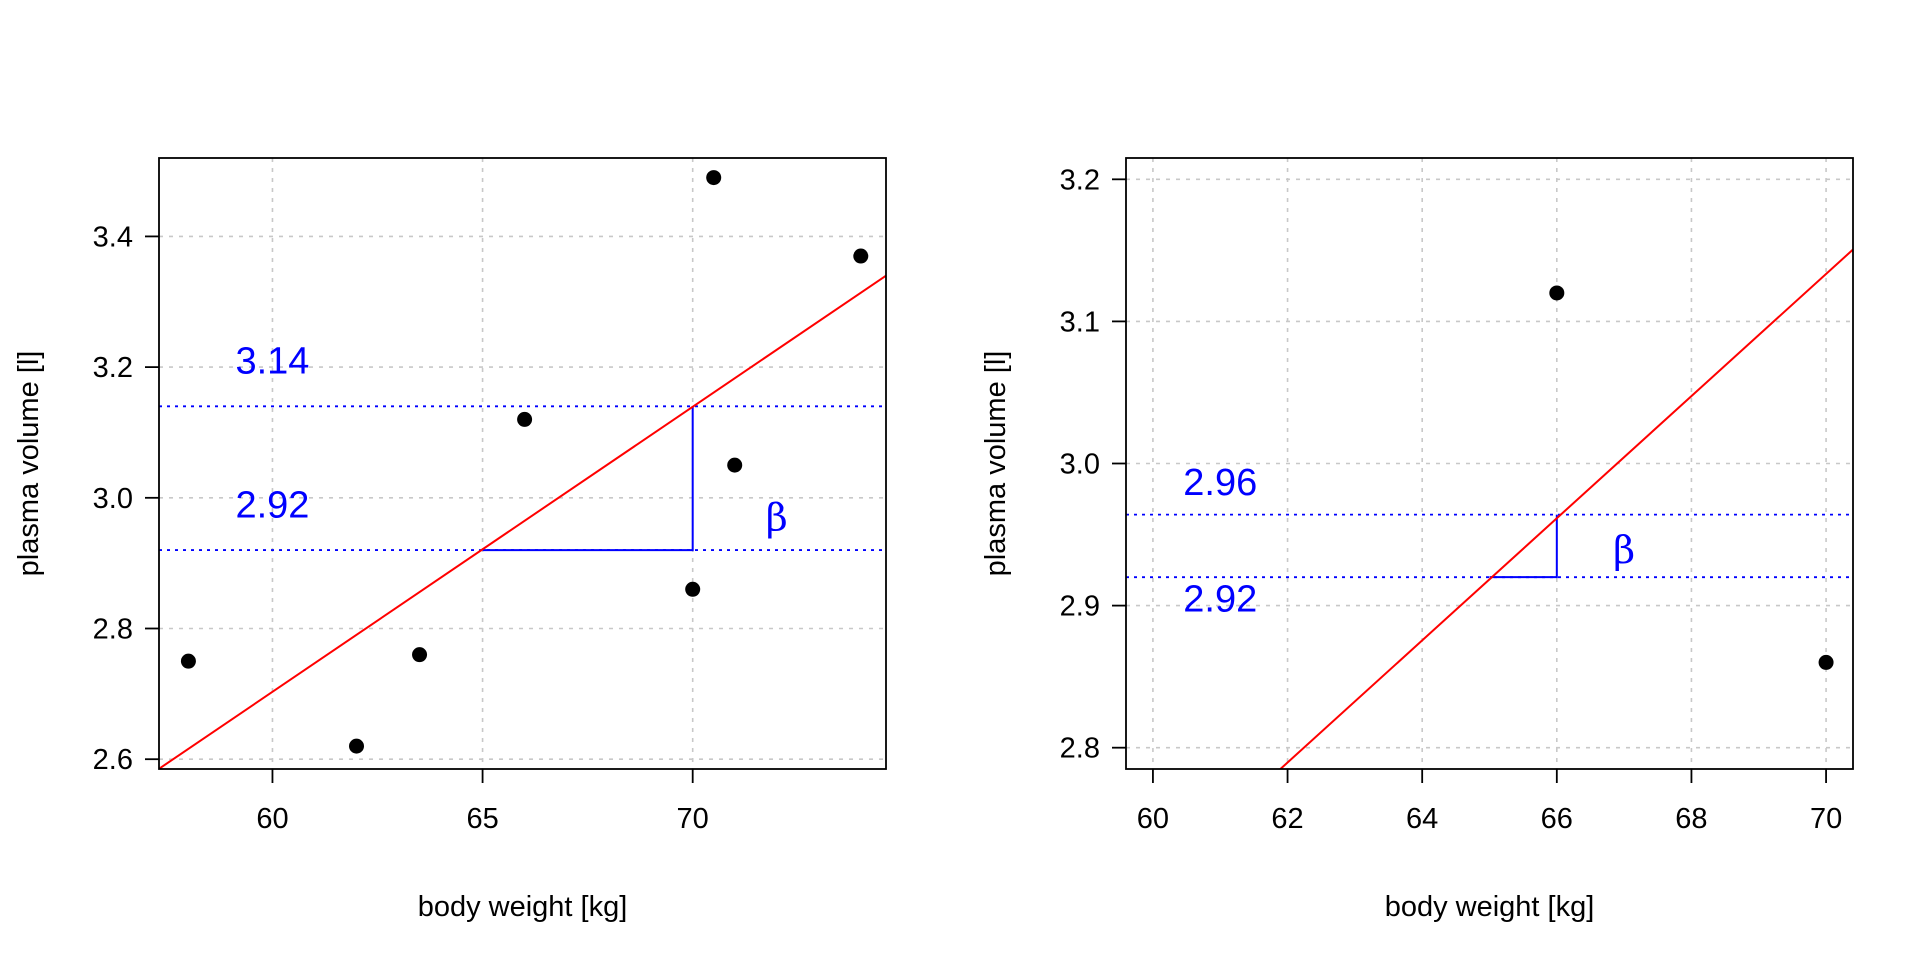  I want to click on y-tick-label: 2.9, so click(1080, 607).